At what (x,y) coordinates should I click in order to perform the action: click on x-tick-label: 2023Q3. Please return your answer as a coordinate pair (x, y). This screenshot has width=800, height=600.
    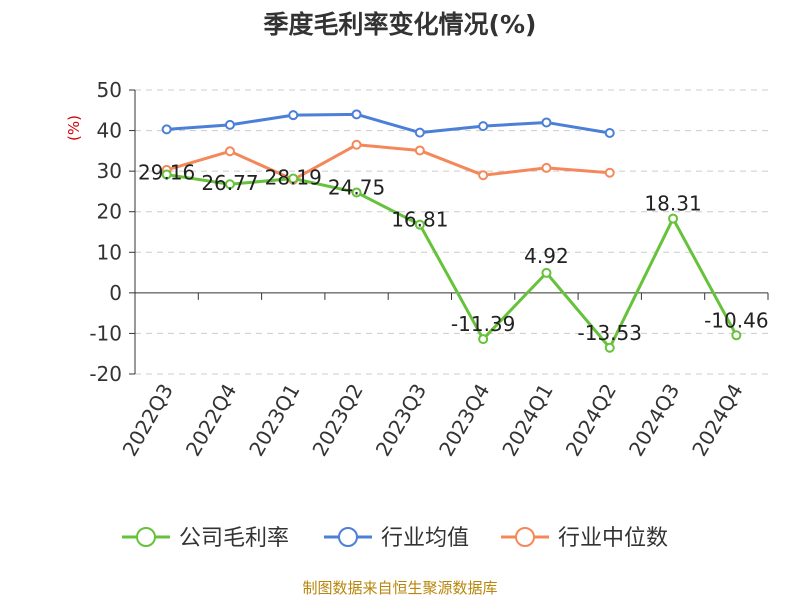
    Looking at the image, I should click on (401, 420).